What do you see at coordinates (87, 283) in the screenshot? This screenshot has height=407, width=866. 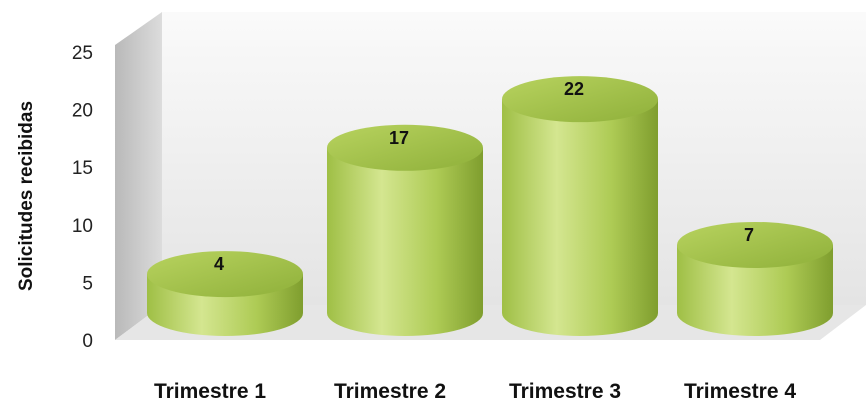 I see `y-tick-label: 5` at bounding box center [87, 283].